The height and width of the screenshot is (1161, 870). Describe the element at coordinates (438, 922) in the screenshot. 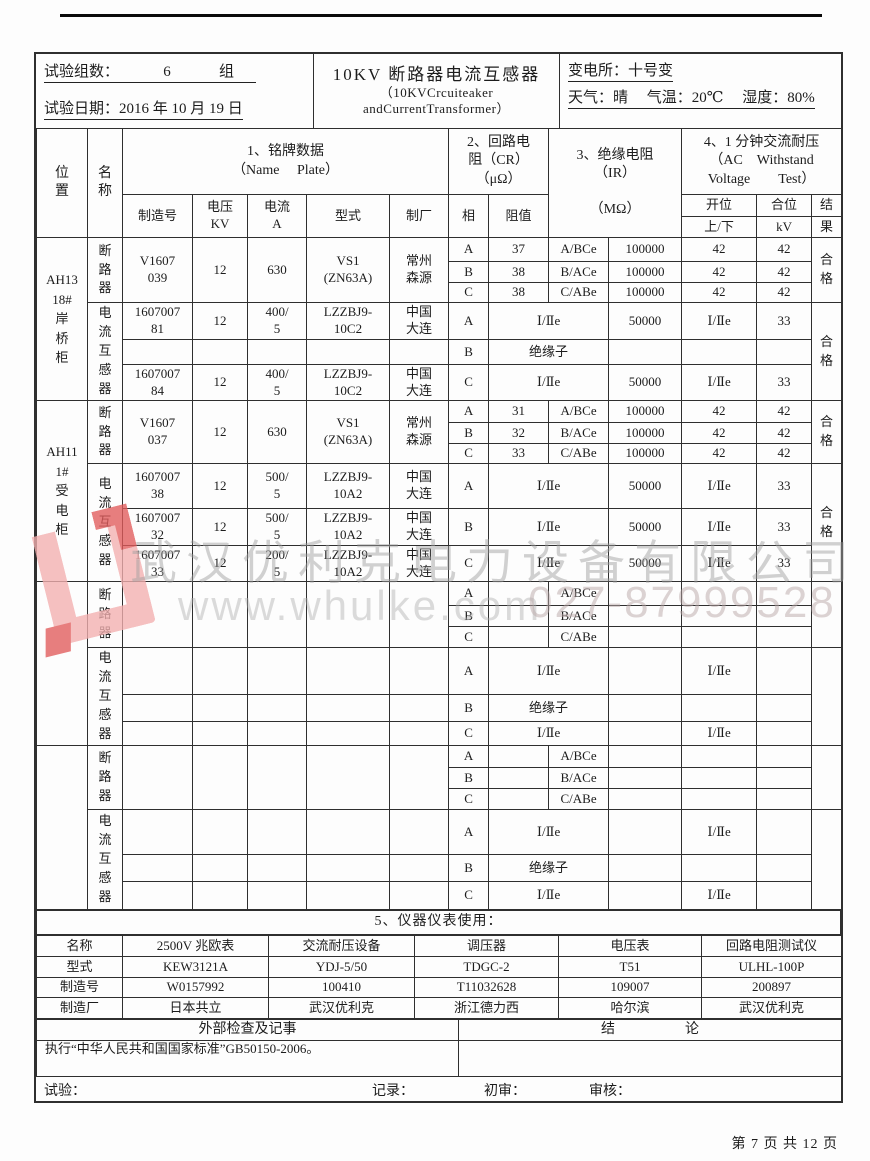

I see `instruments-title-row: 5、仪器仪表使用：` at that location.